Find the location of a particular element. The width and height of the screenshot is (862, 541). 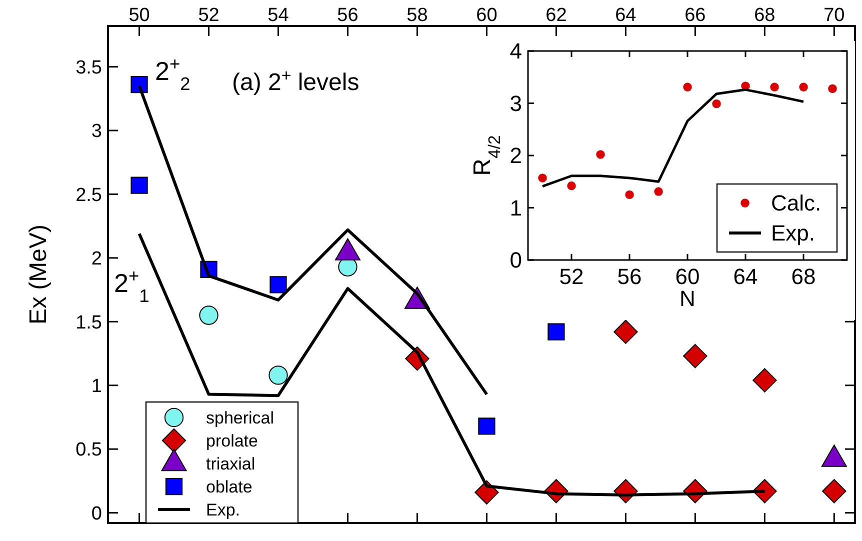

legend-label: triaxial is located at coordinates (231, 464).